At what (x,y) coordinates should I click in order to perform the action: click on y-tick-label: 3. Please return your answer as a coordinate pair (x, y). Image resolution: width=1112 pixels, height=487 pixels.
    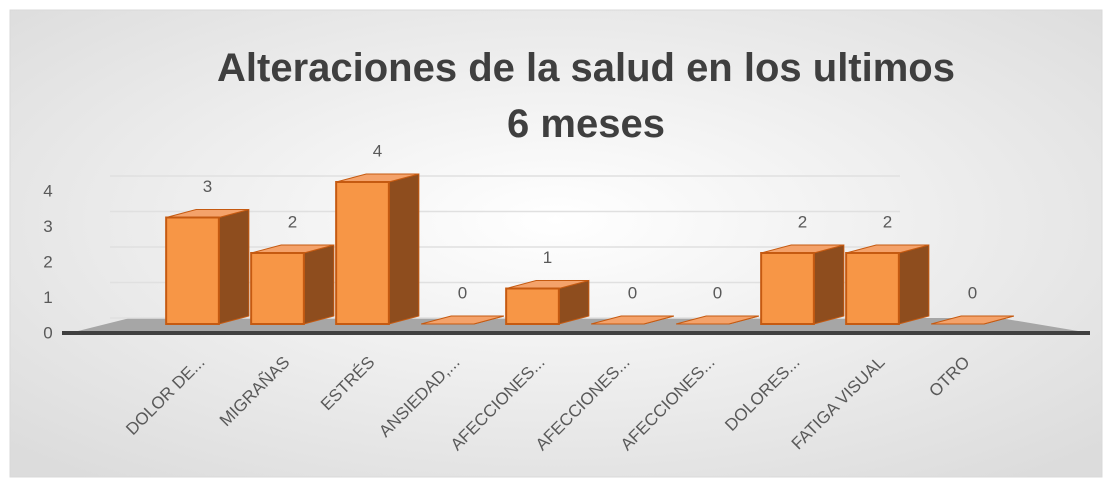
    Looking at the image, I should click on (47, 226).